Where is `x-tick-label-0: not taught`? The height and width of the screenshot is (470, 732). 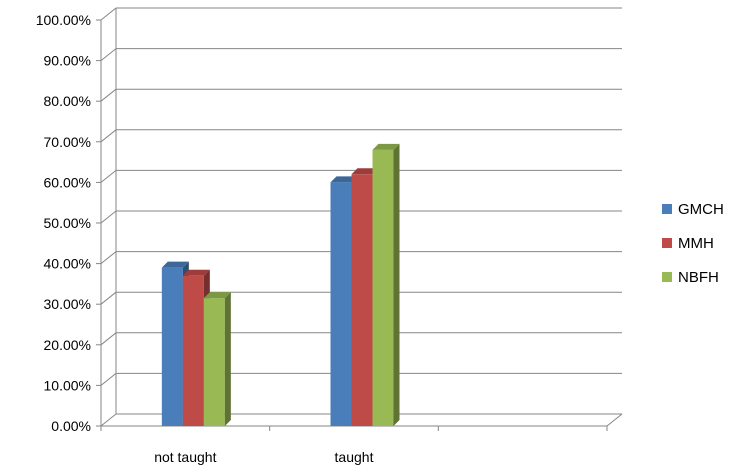
x-tick-label-0: not taught is located at coordinates (185, 457).